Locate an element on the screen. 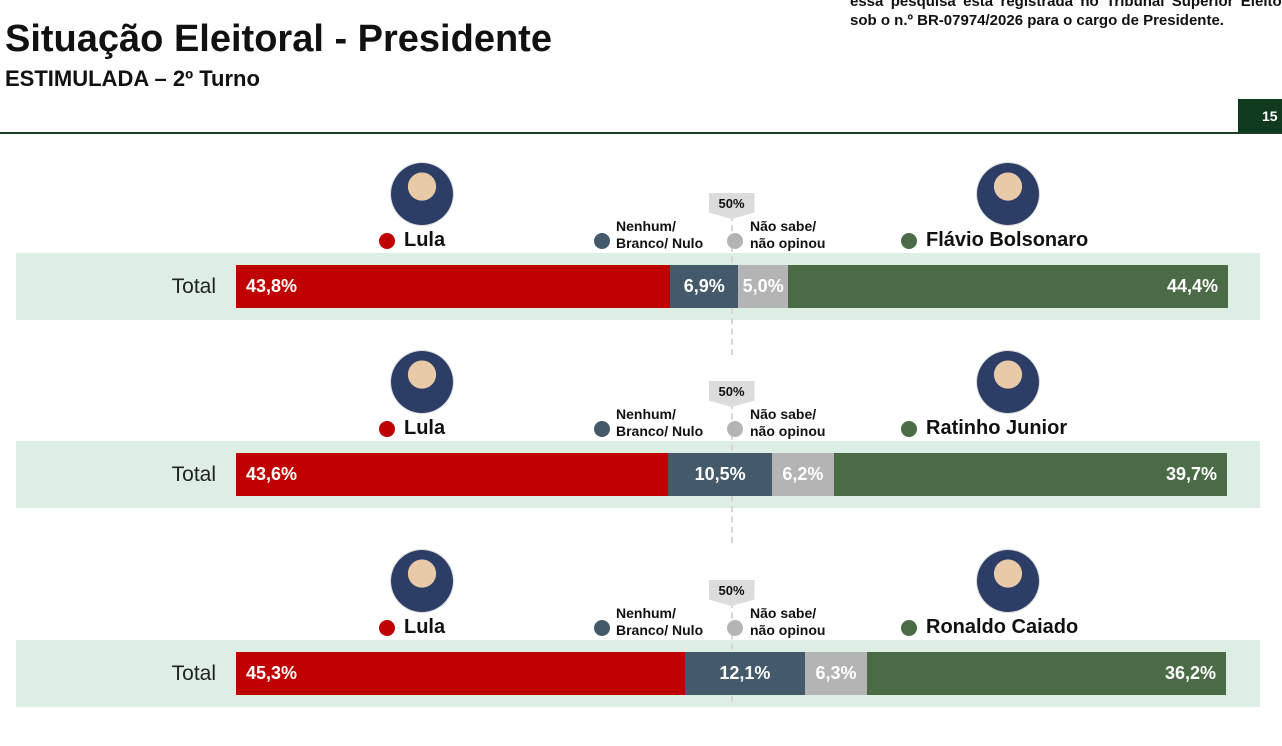 The image size is (1282, 746). value-label: 12,1% is located at coordinates (745, 673).